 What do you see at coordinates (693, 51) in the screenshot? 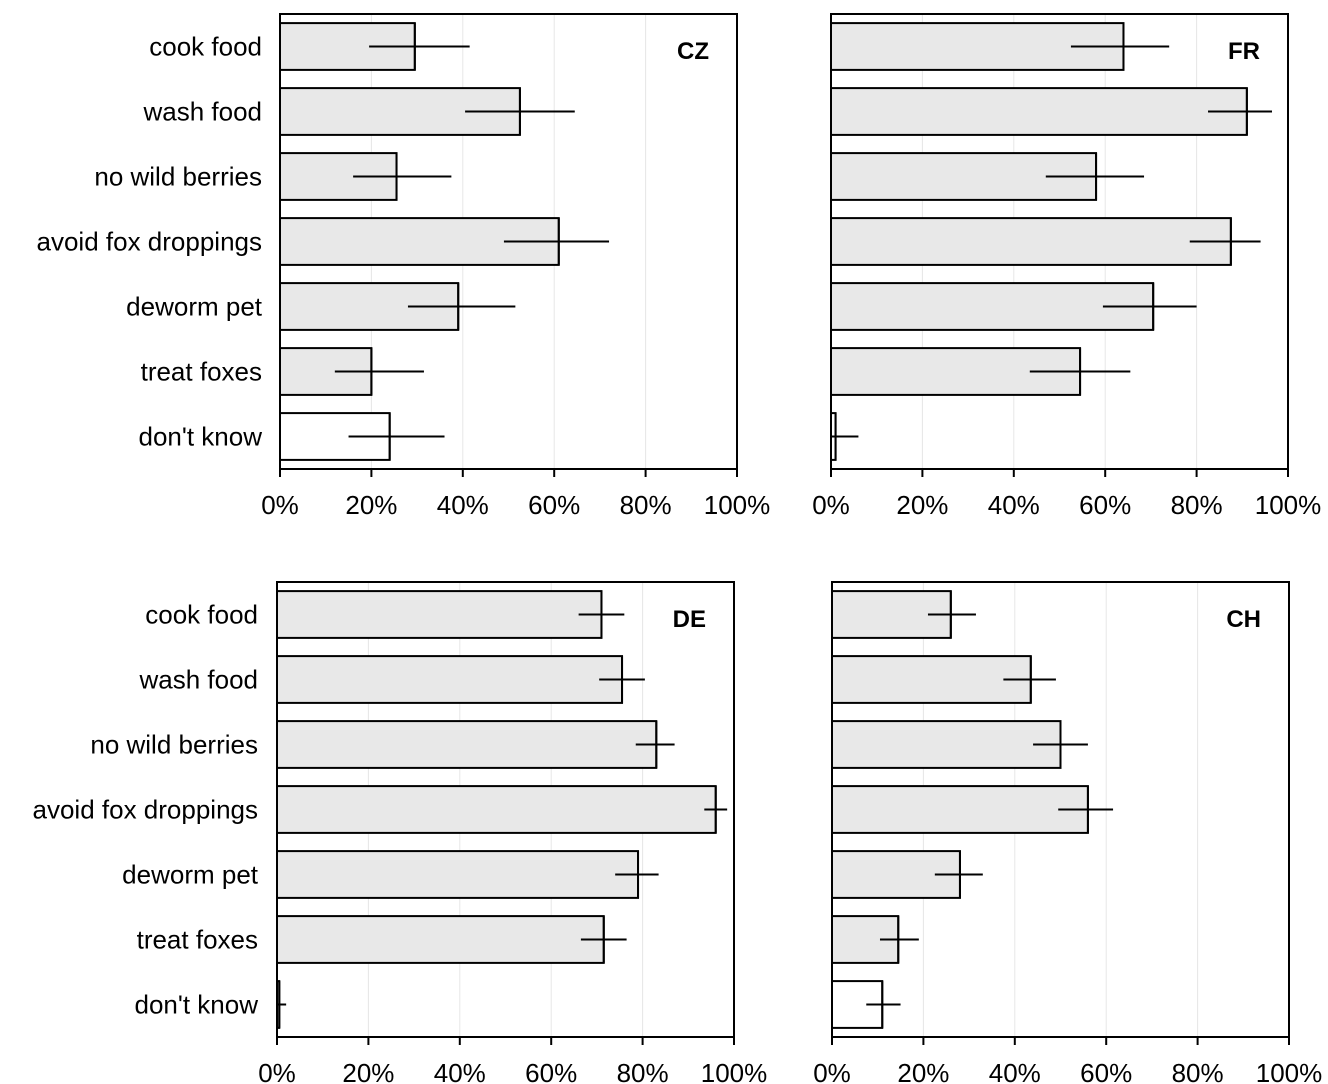
I see `panel-title: CZ` at bounding box center [693, 51].